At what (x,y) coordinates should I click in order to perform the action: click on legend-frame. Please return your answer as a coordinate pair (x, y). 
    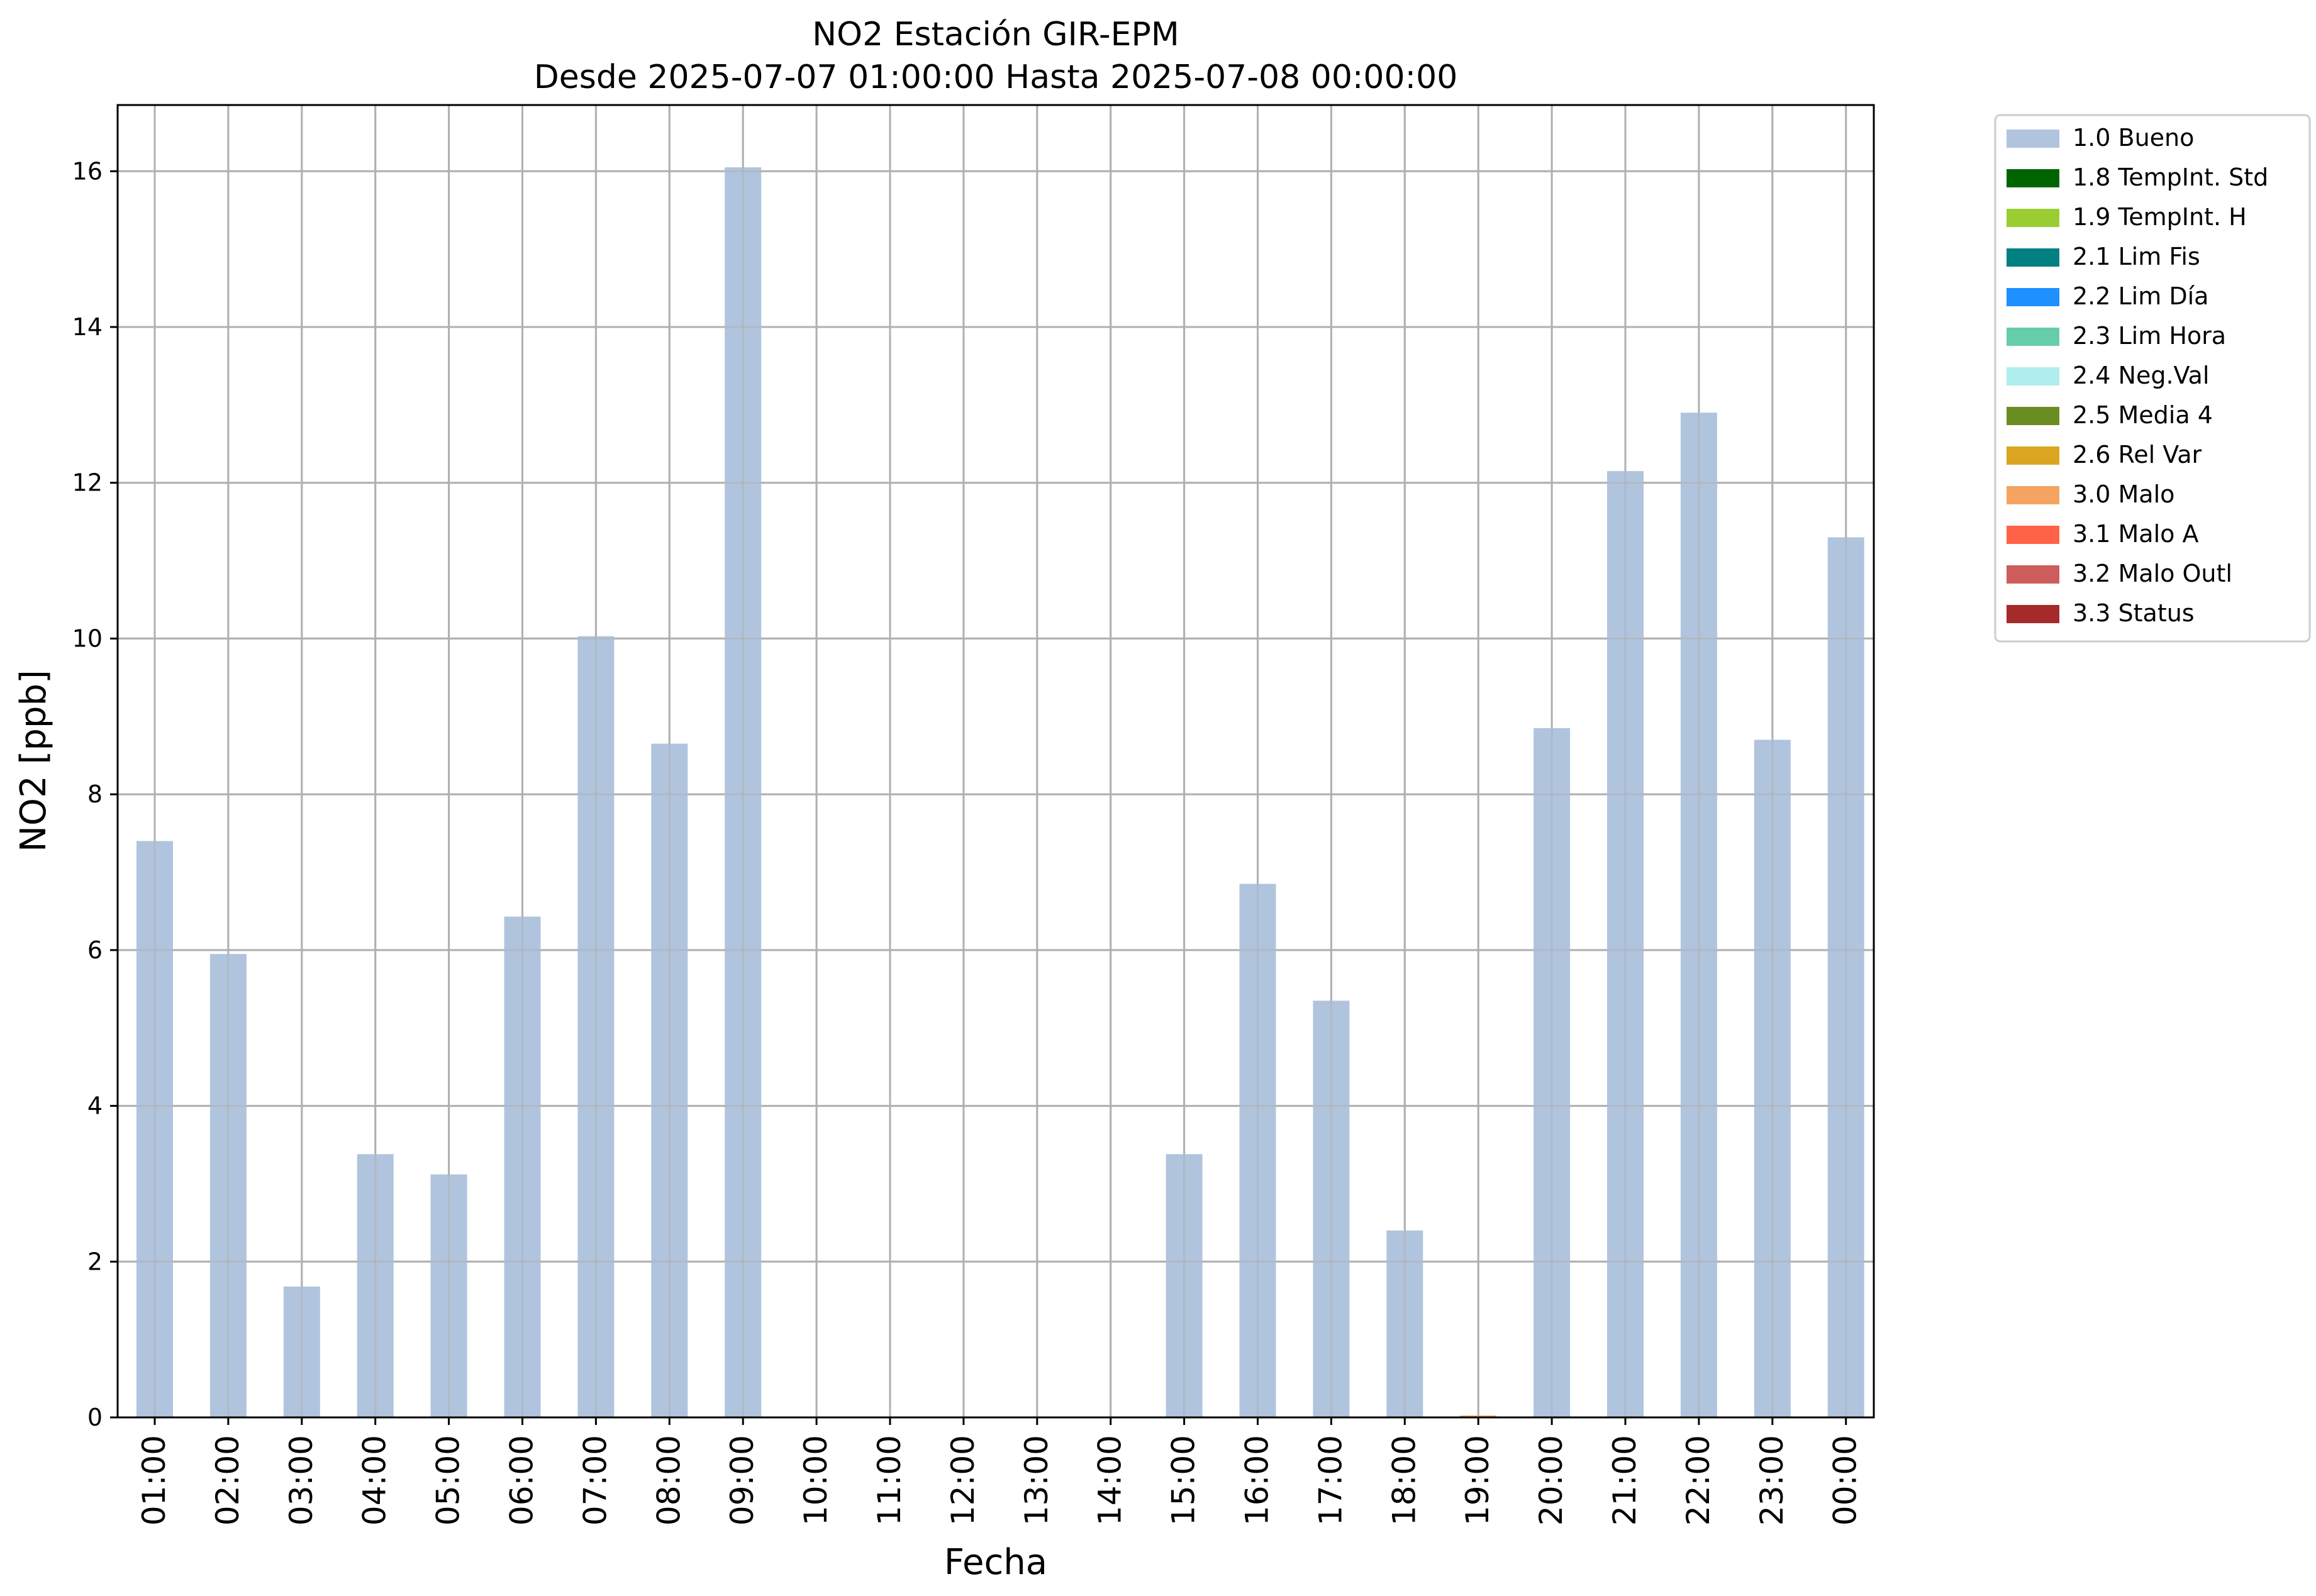
    Looking at the image, I should click on (2152, 378).